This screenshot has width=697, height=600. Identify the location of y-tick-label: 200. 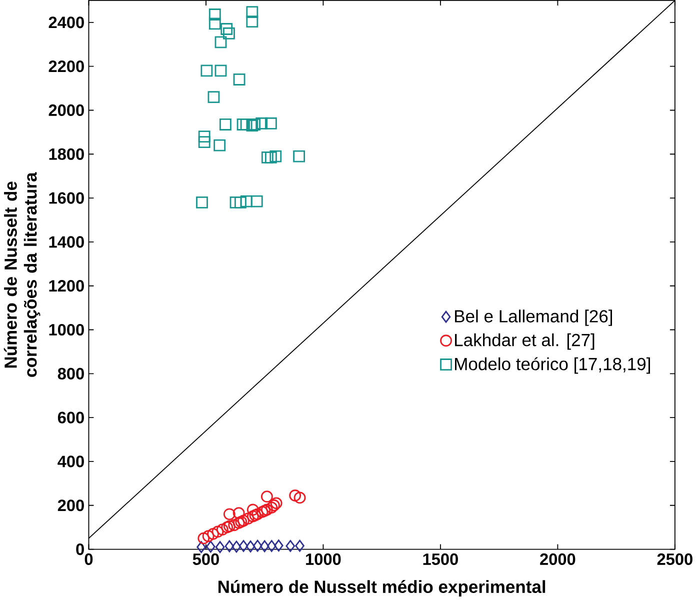
(71, 505).